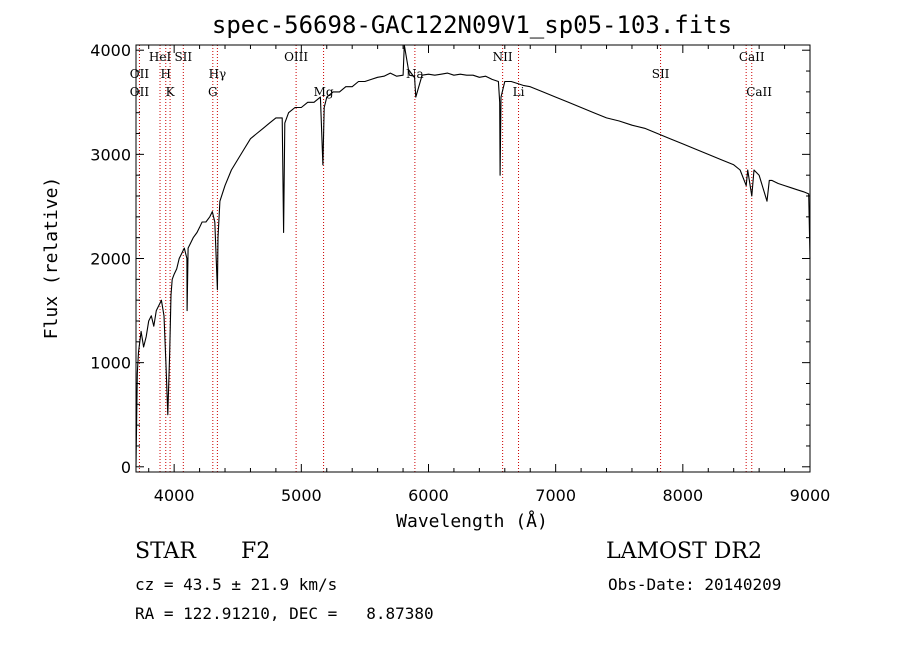  Describe the element at coordinates (256, 551) in the screenshot. I see `object-subclass: F2` at that location.